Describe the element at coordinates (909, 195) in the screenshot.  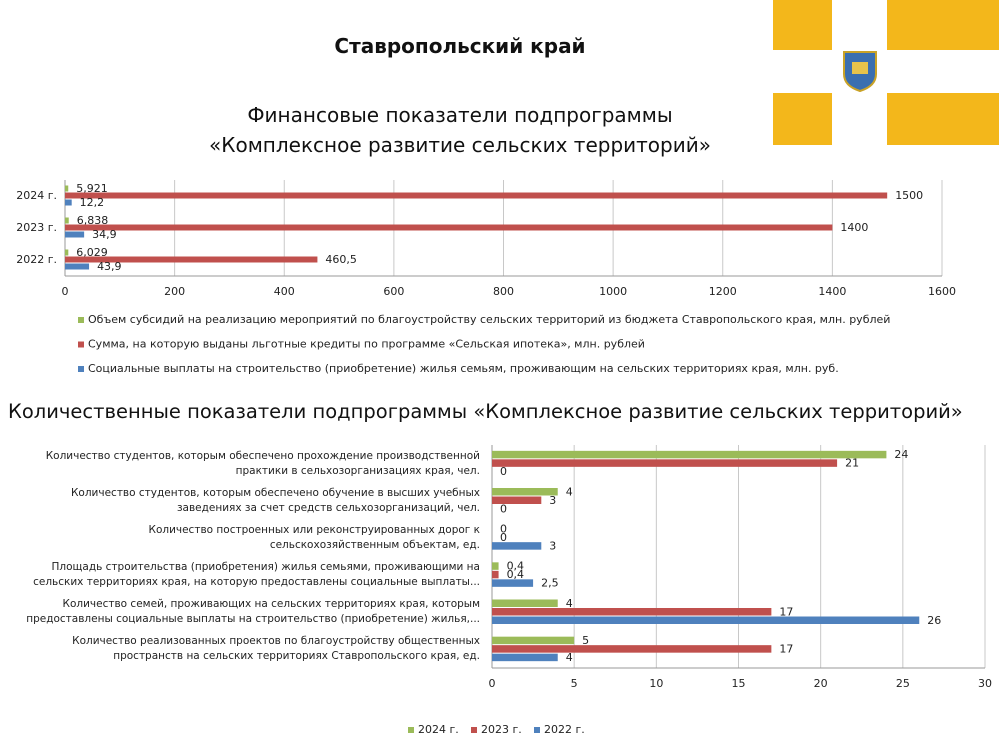
I see `data-label: 1500` at that location.